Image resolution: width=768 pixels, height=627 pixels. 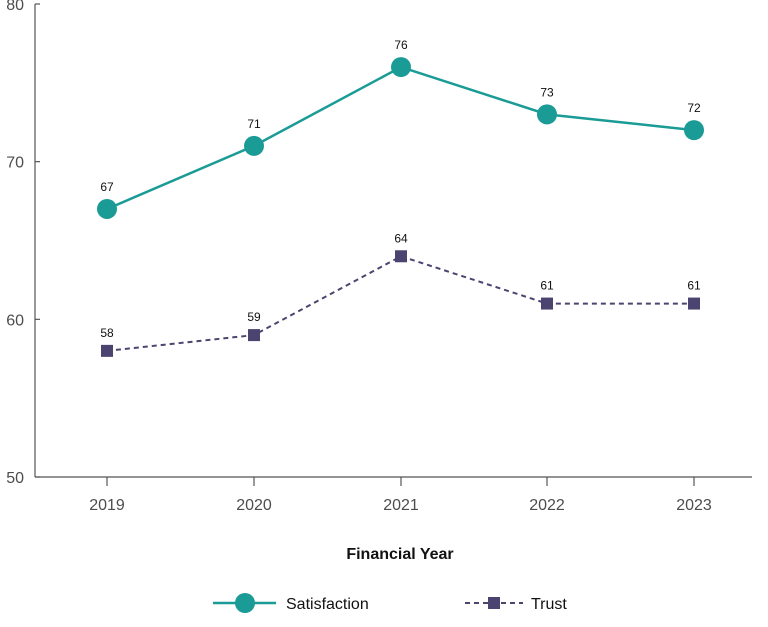 I want to click on legend-item-trust: Trust, so click(x=516, y=604).